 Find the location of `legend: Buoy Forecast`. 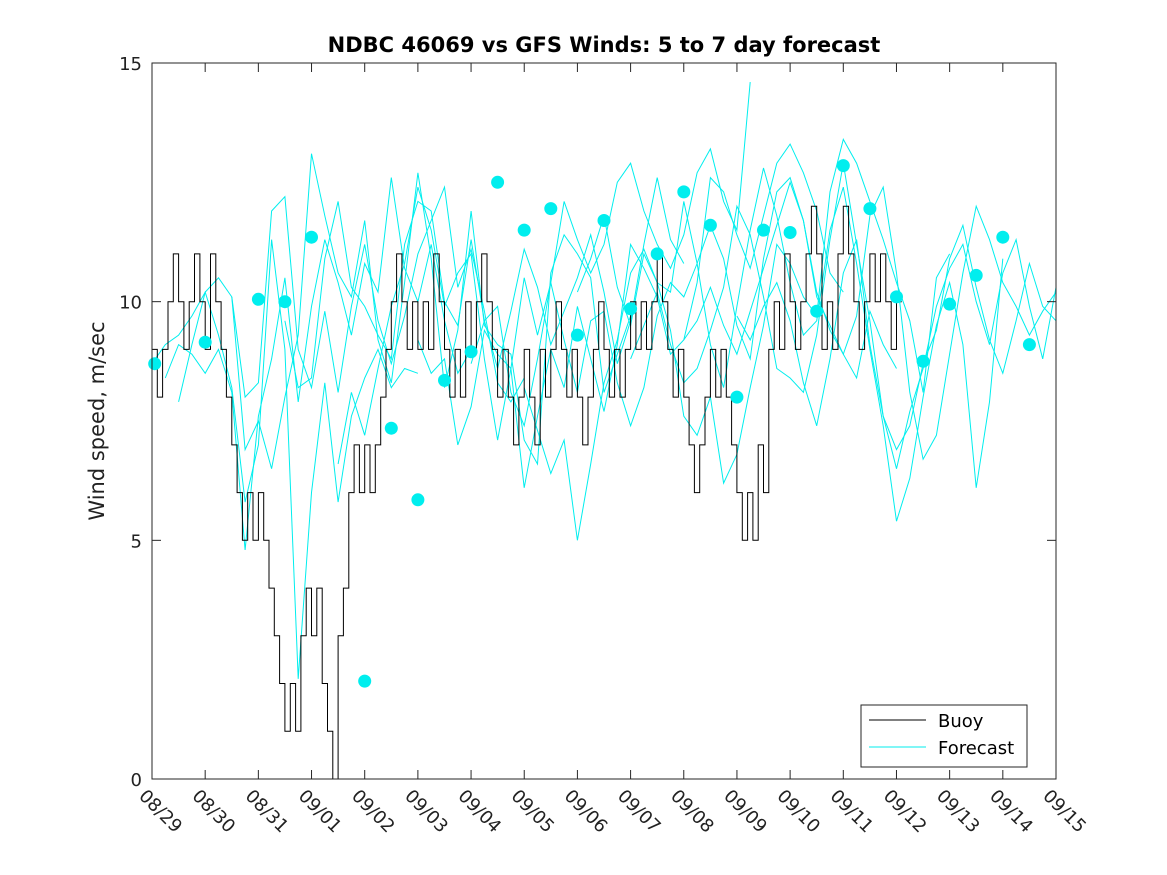

legend: Buoy Forecast is located at coordinates (944, 736).